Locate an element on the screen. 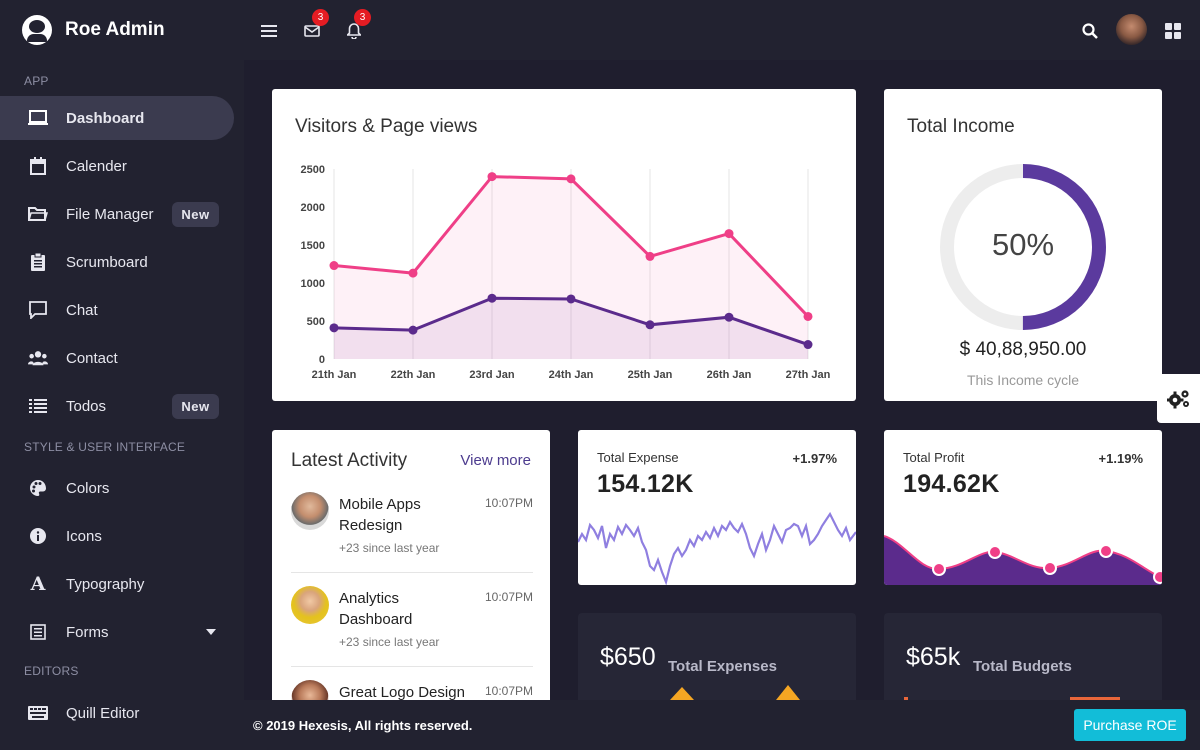 The width and height of the screenshot is (1200, 750). sidebar-item-dashboard: Dashboard is located at coordinates (117, 118).